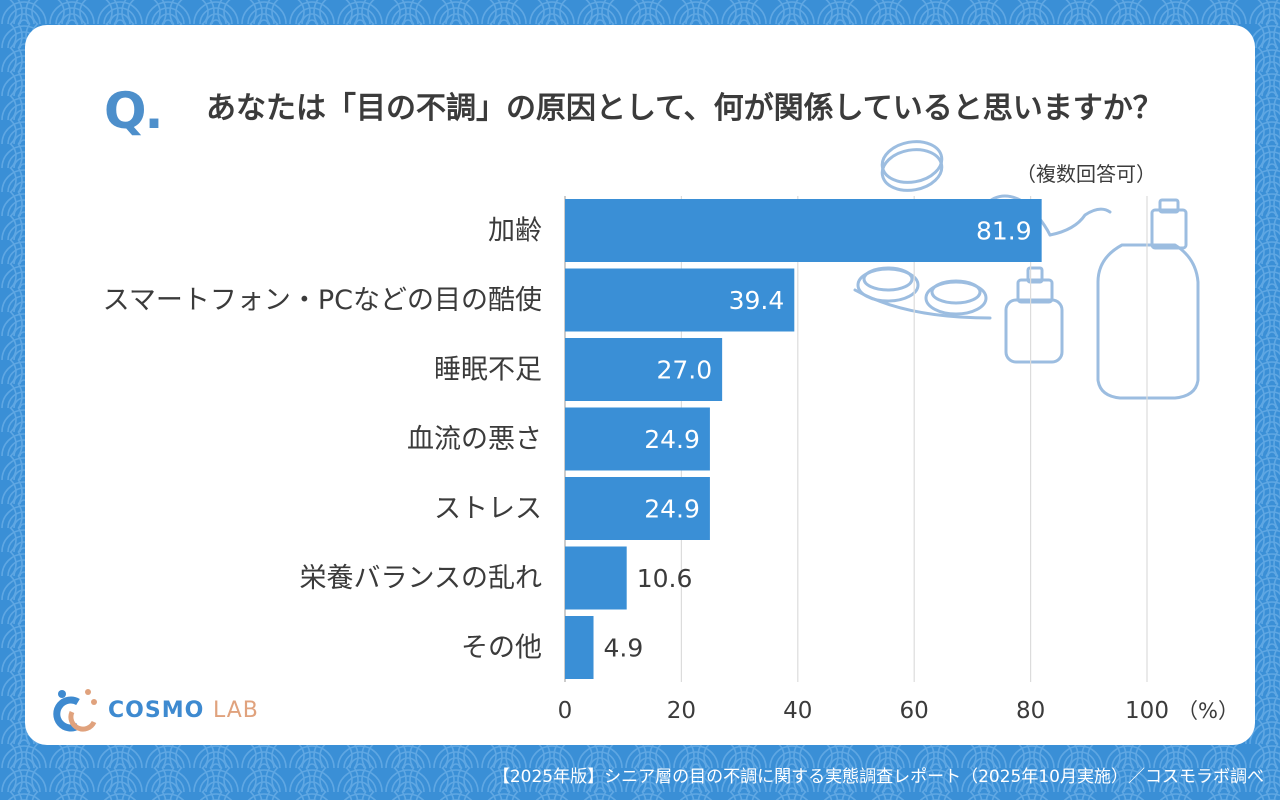 The width and height of the screenshot is (1280, 800). What do you see at coordinates (684, 370) in the screenshot?
I see `value-label-2: 27.0` at bounding box center [684, 370].